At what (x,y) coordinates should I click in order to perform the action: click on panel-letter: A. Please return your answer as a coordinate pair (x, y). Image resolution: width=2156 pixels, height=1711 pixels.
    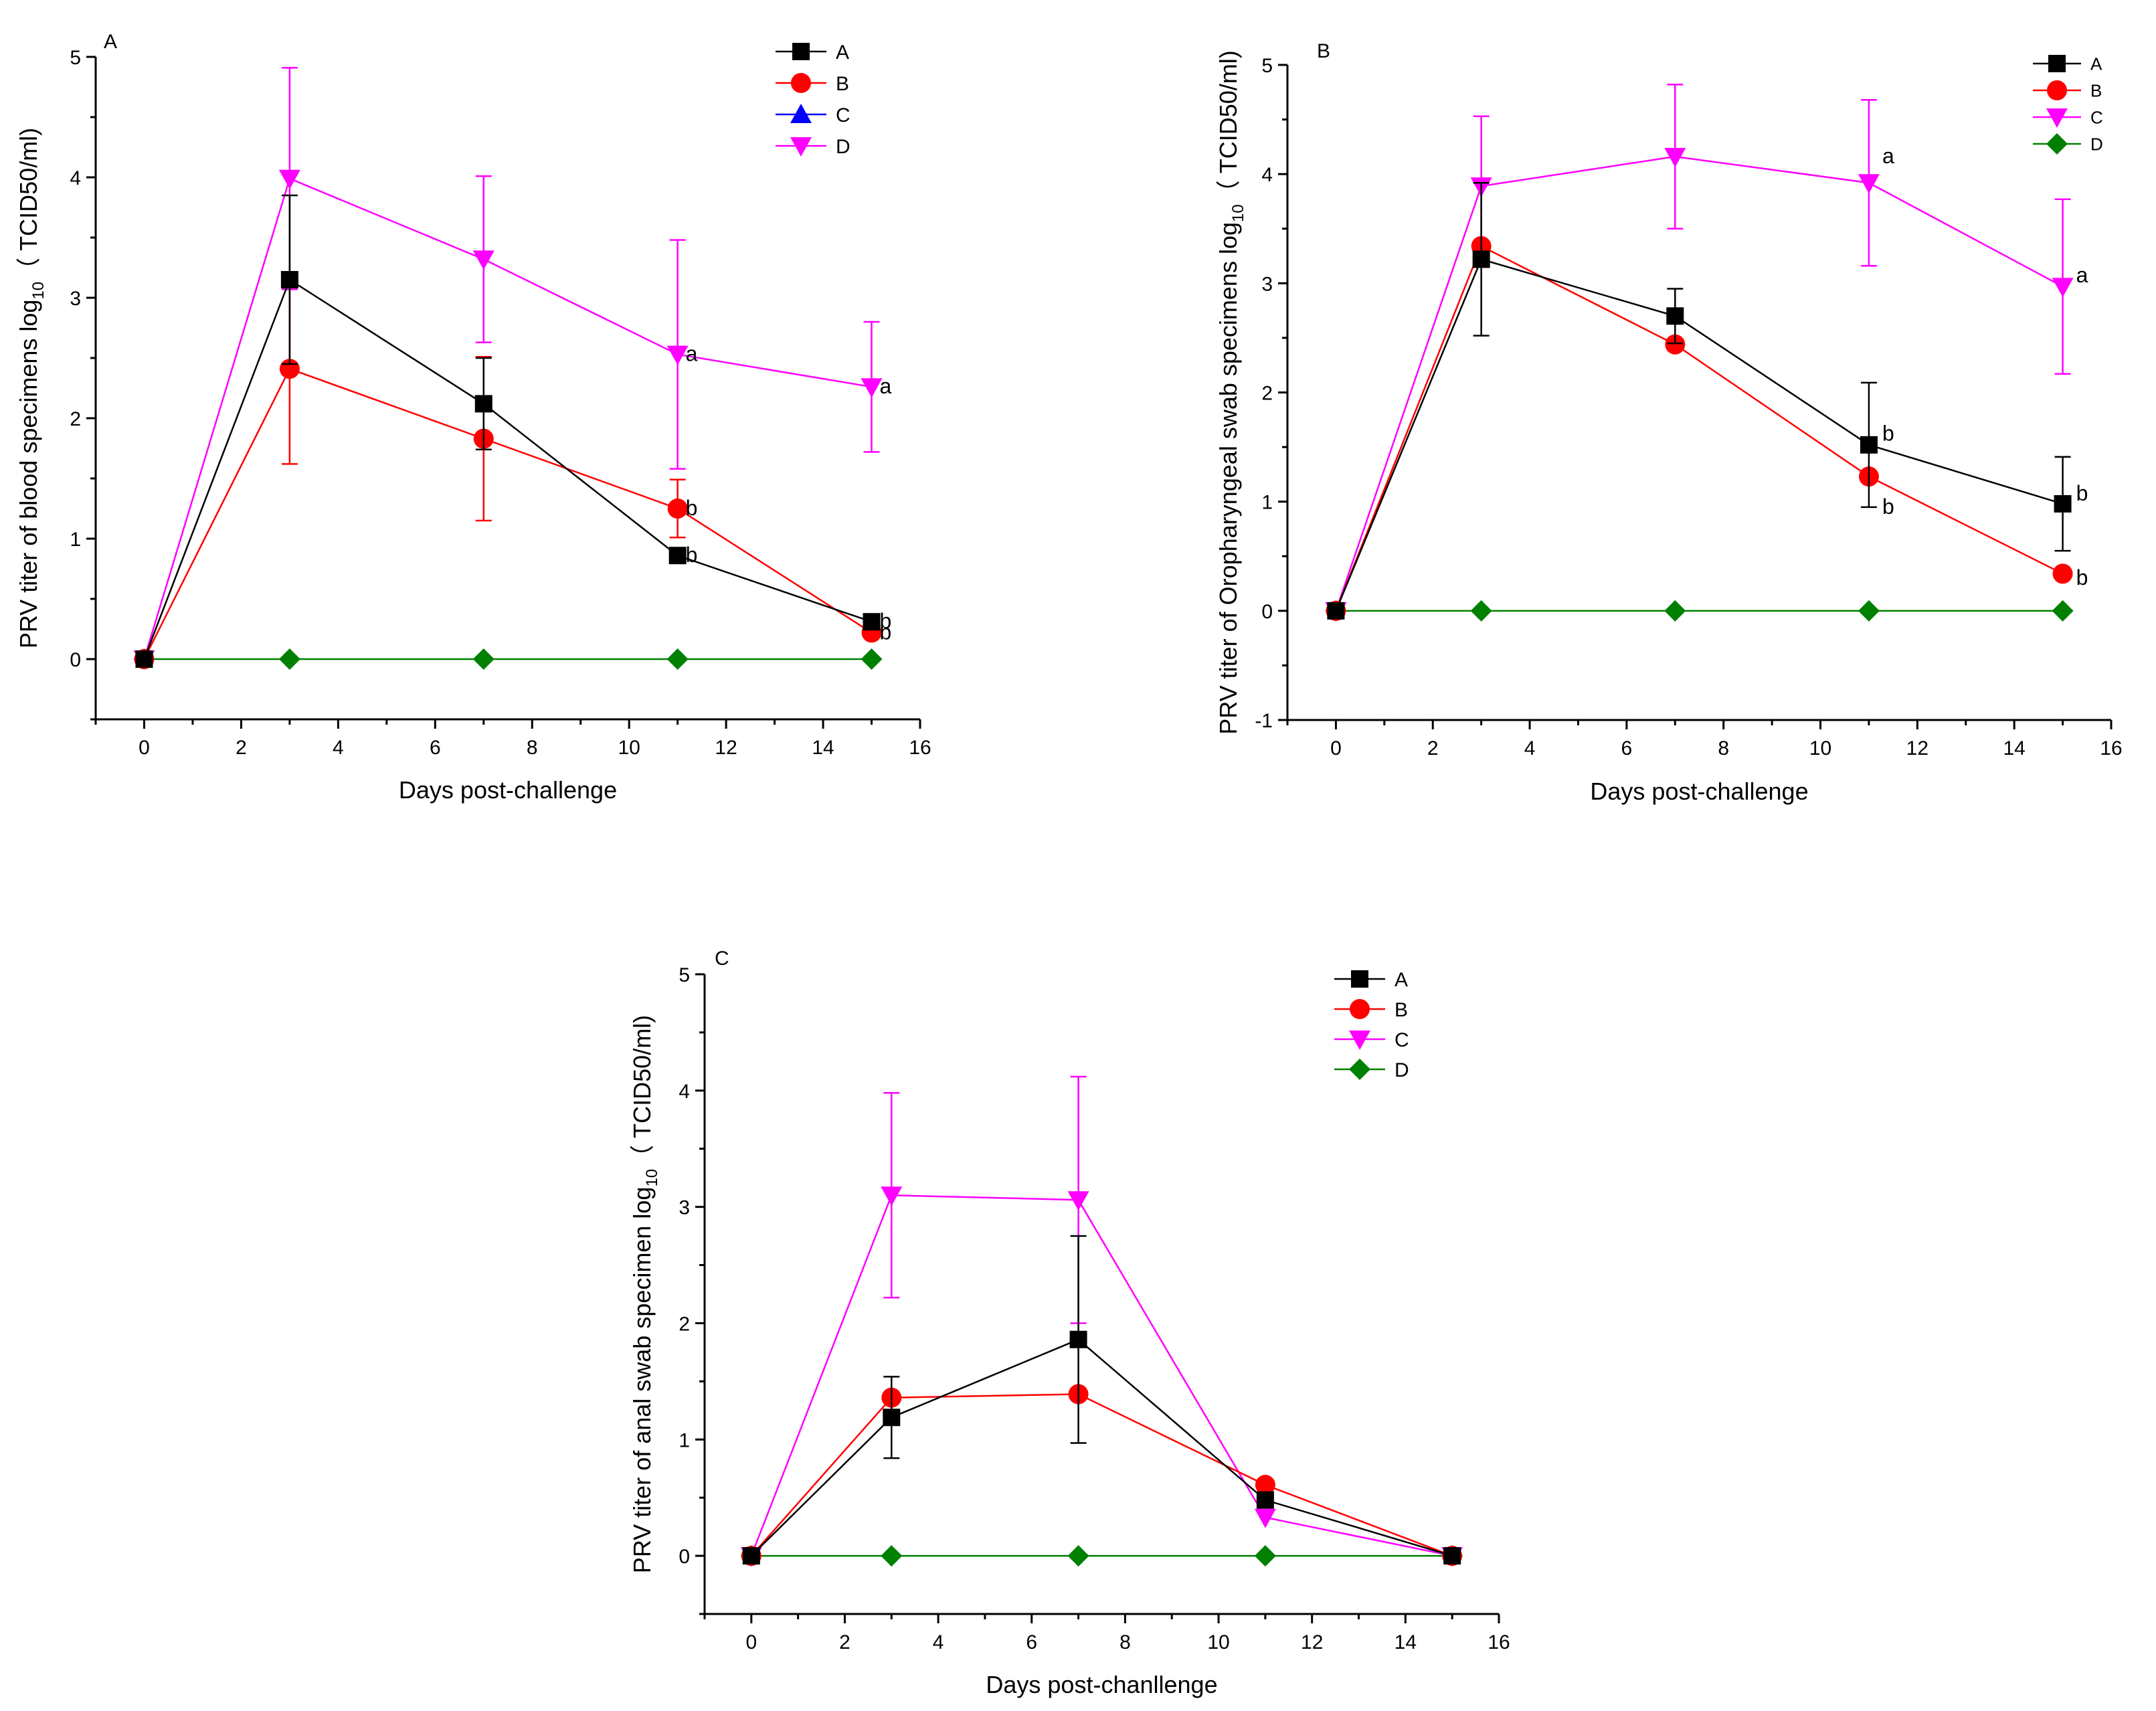
    Looking at the image, I should click on (110, 42).